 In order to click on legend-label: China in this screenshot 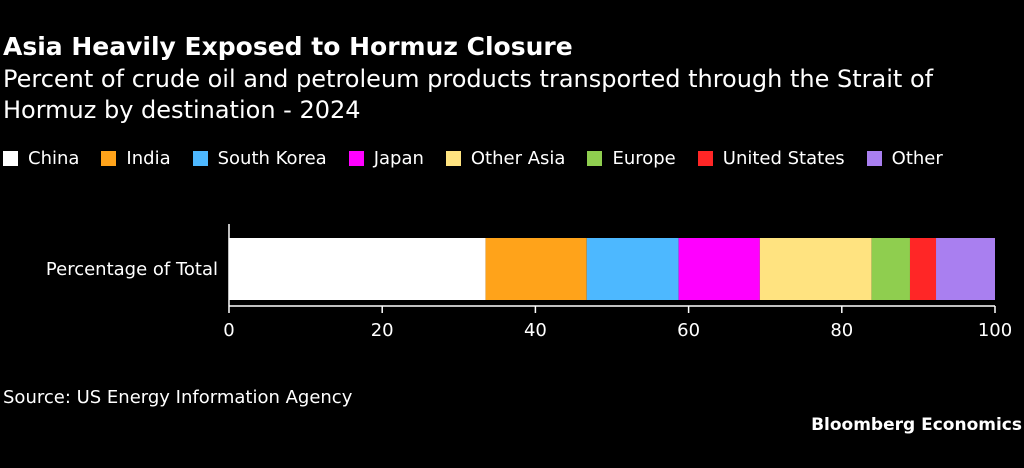, I will do `click(54, 158)`.